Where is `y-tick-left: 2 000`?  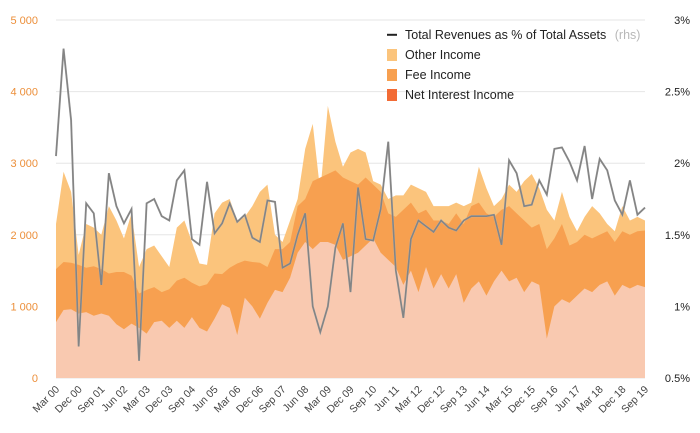
y-tick-left: 2 000 is located at coordinates (24, 236).